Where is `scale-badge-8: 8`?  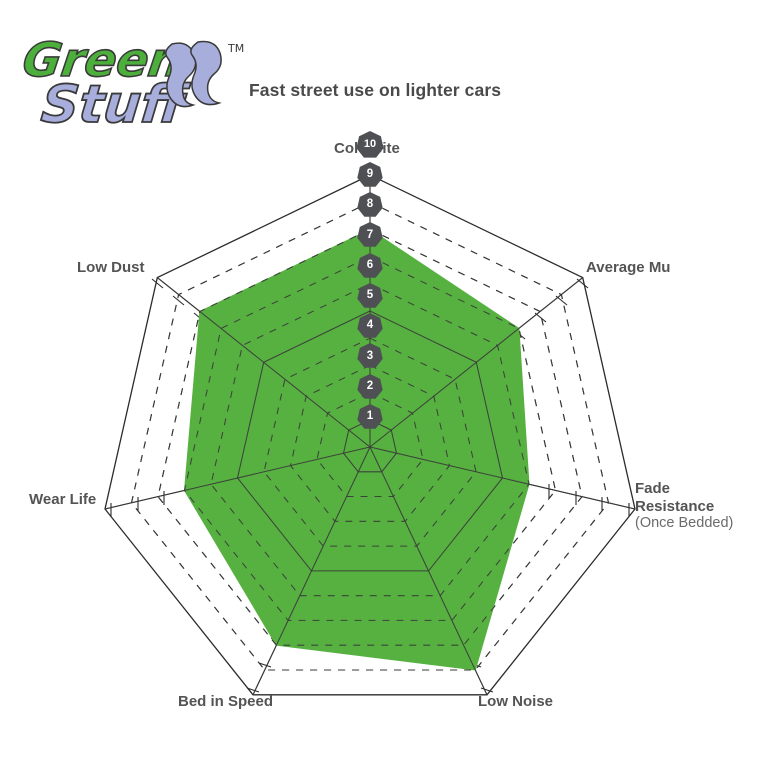
scale-badge-8: 8 is located at coordinates (370, 205).